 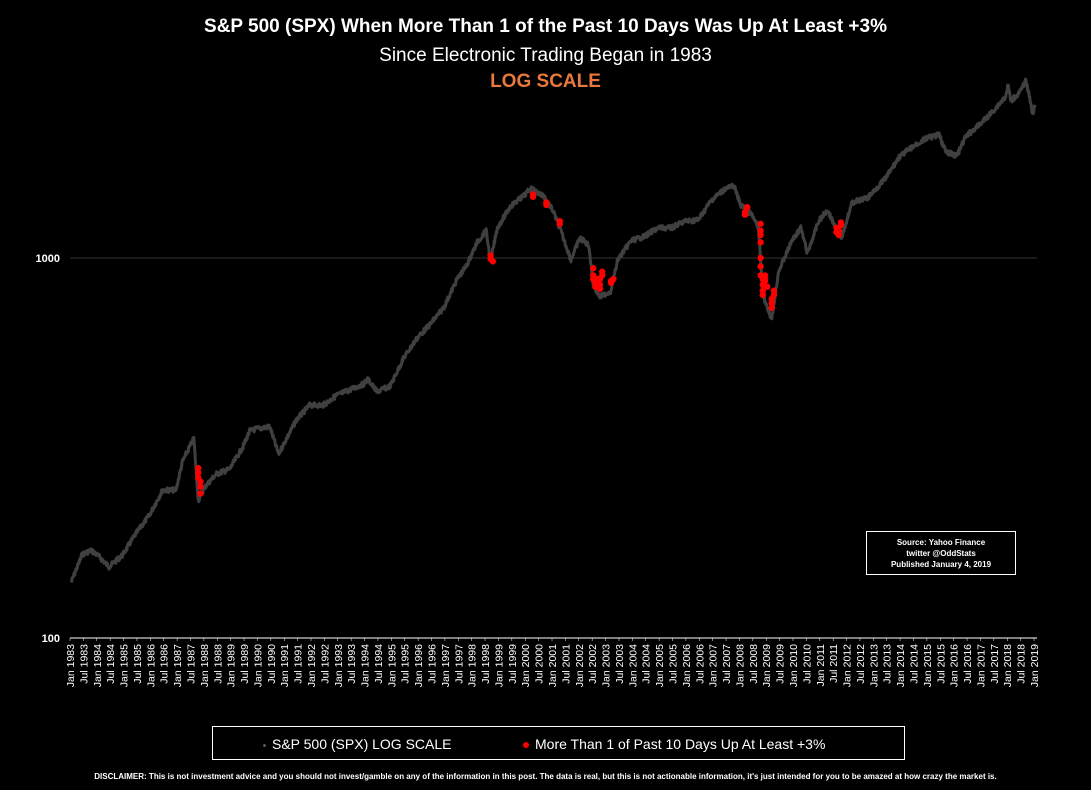 I want to click on x-tick-label: Jan 2019, so click(x=1035, y=665).